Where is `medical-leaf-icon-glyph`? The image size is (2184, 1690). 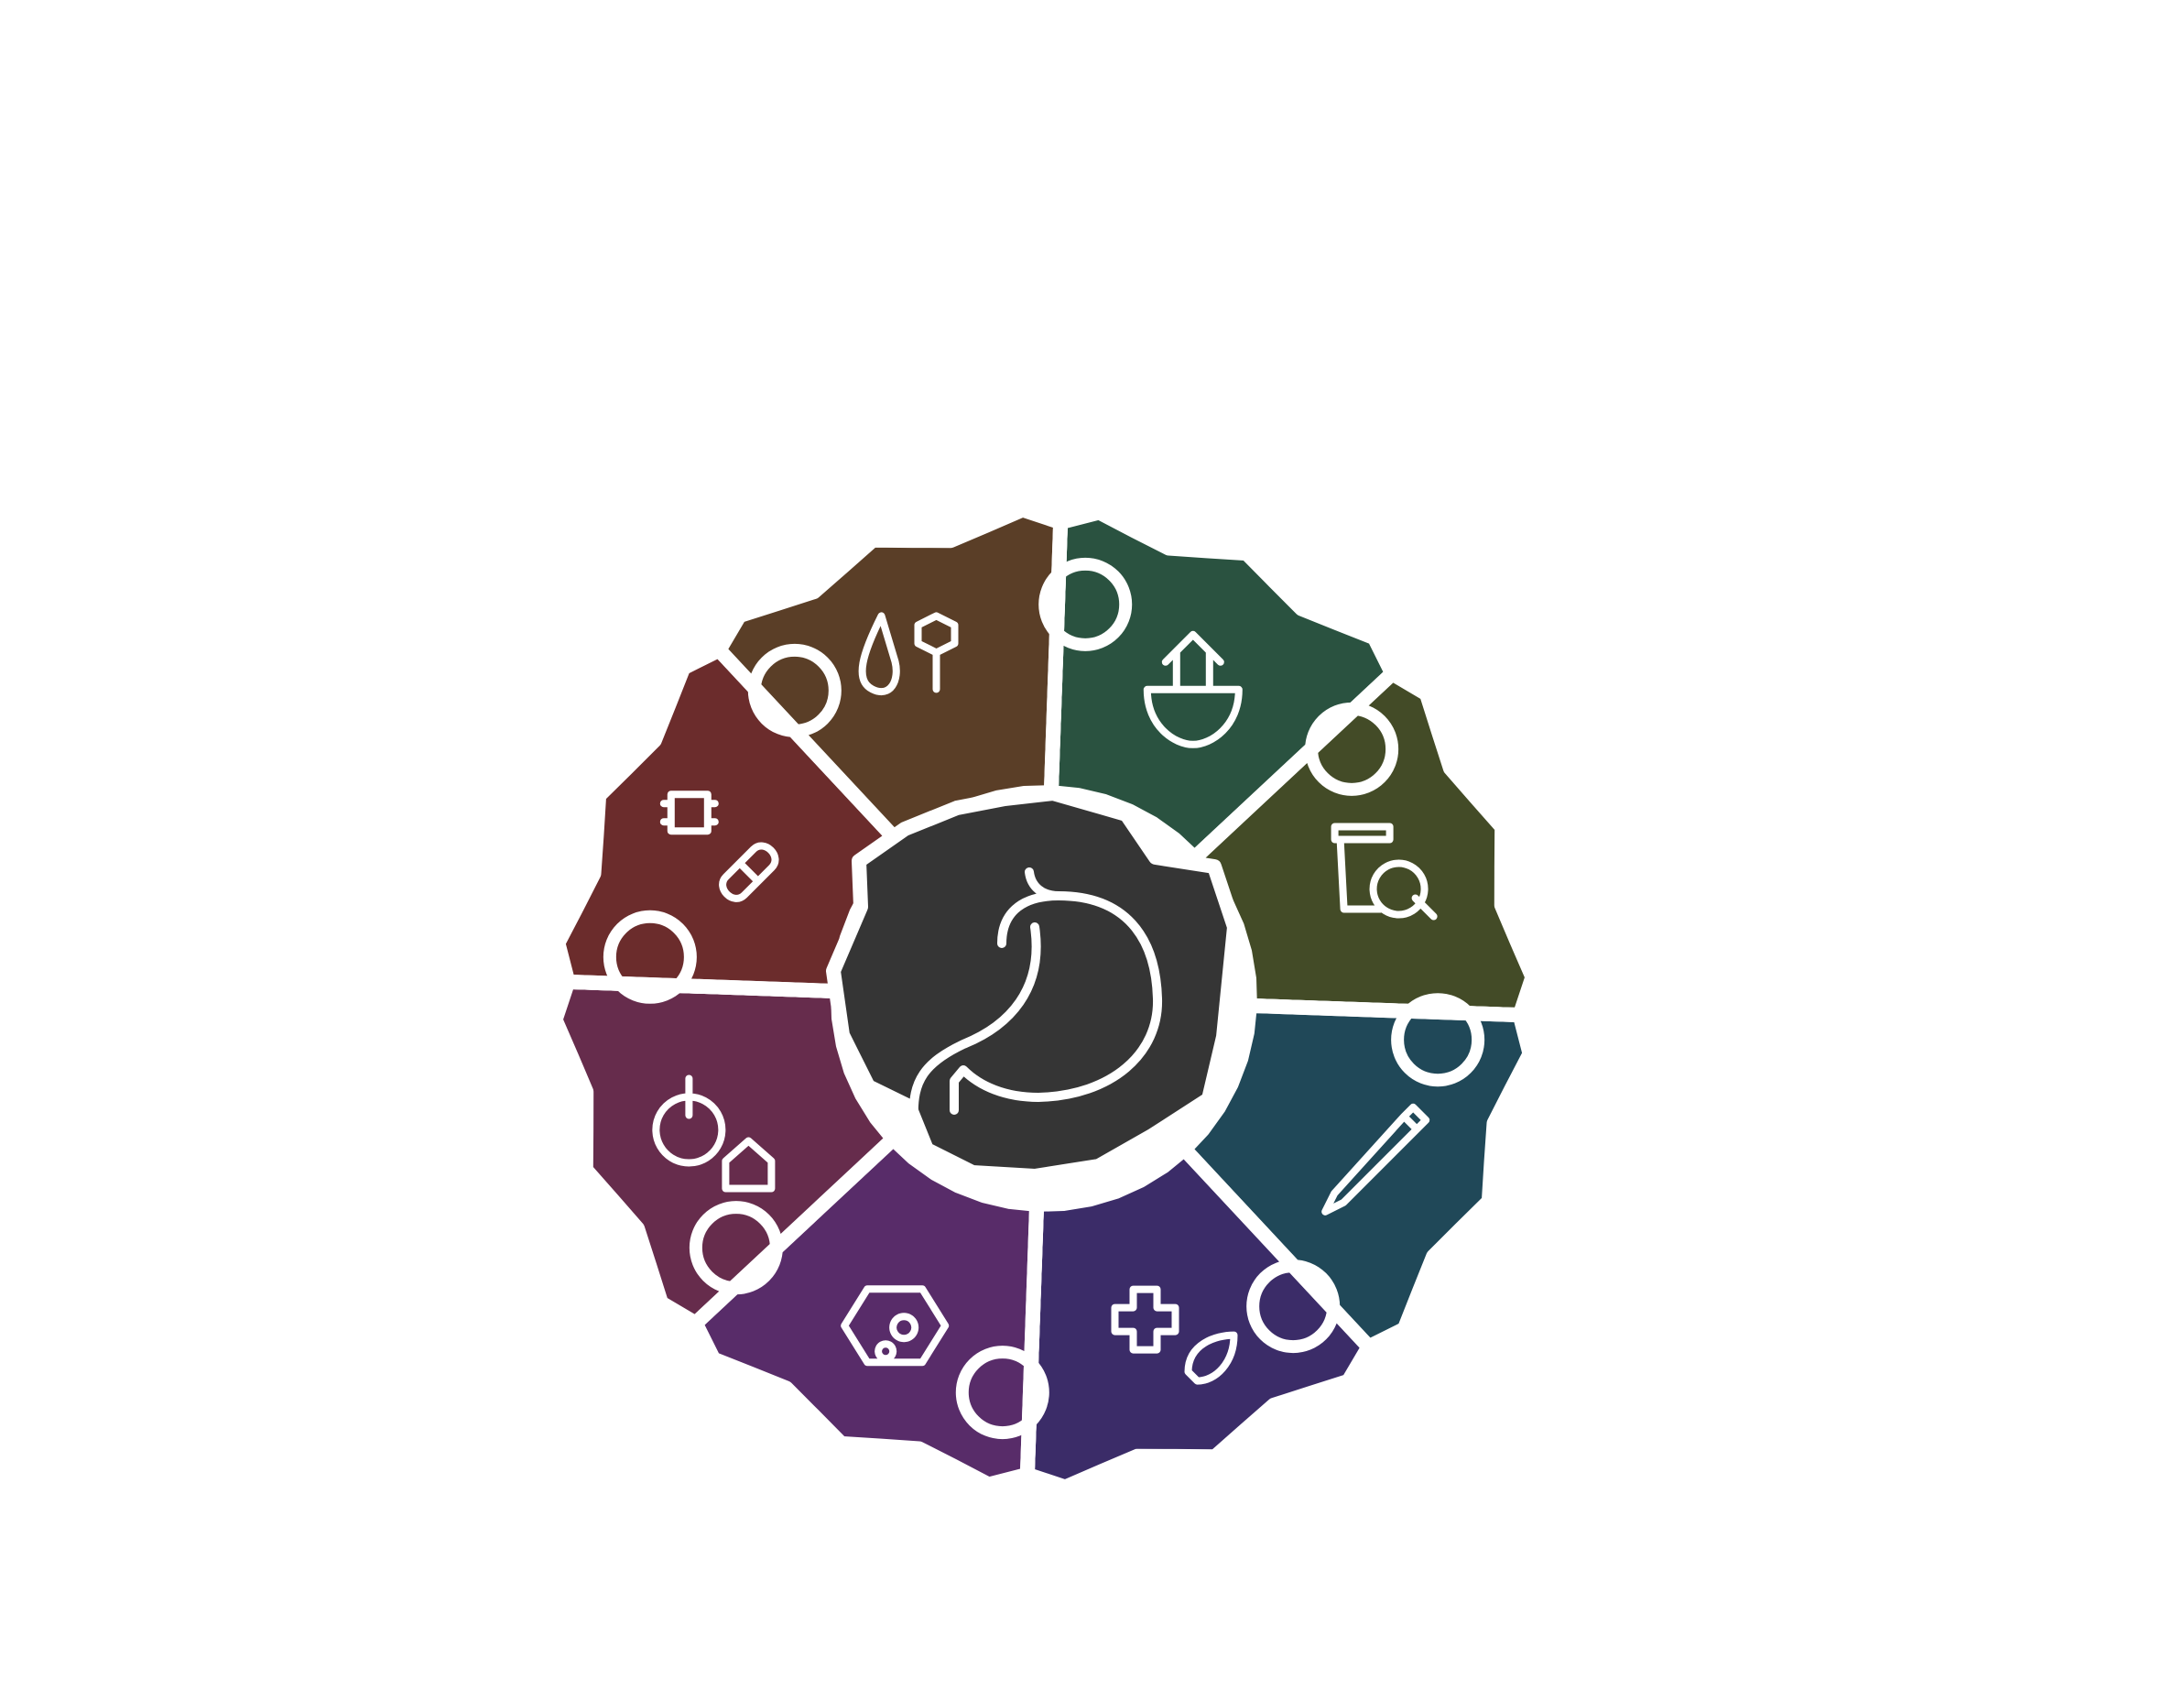 medical-leaf-icon-glyph is located at coordinates (1174, 1335).